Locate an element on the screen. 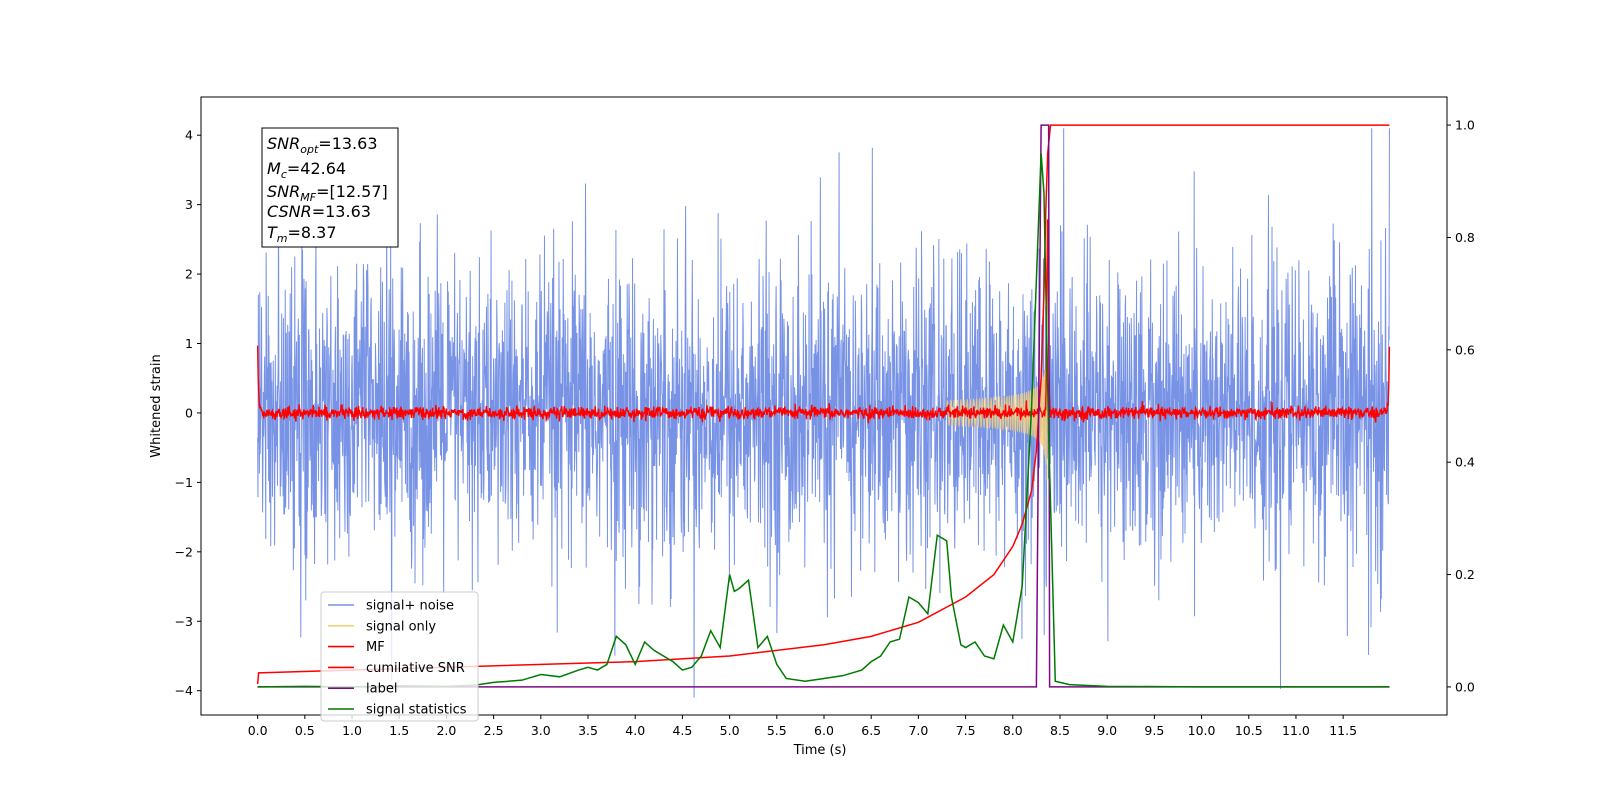 The width and height of the screenshot is (1600, 804). x-tick-label: 10.0 is located at coordinates (1202, 730).